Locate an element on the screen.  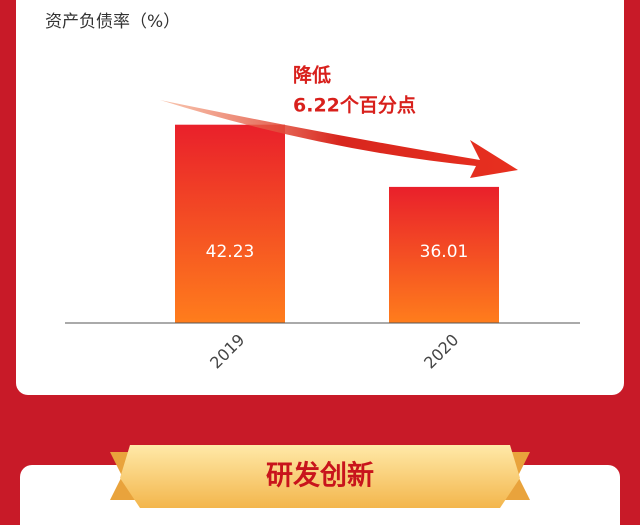
annotation: 降低 is located at coordinates (312, 75).